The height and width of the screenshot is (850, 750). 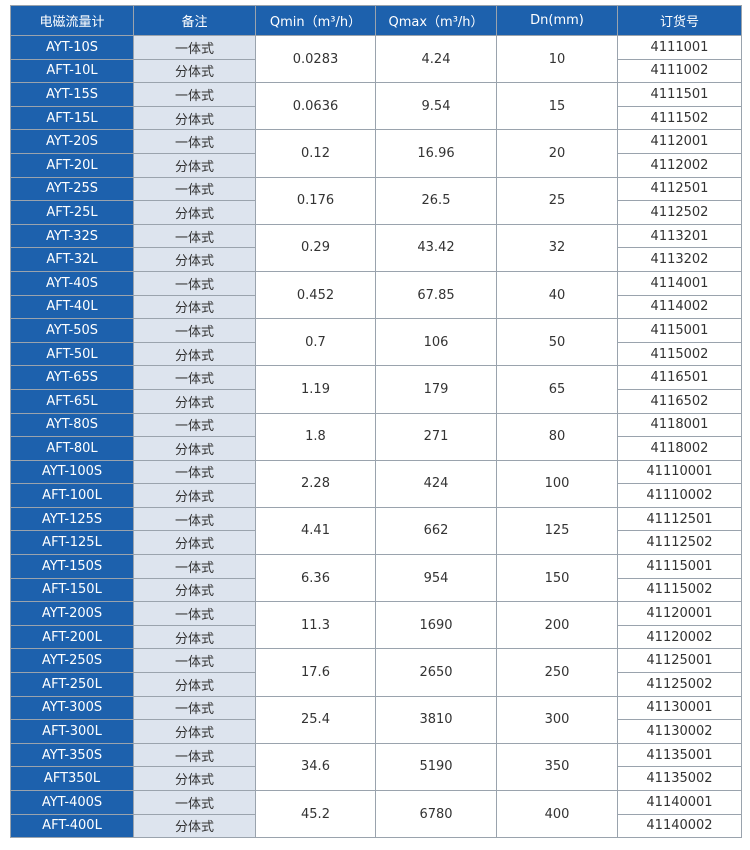 What do you see at coordinates (72, 71) in the screenshot?
I see `model-cell: AFT-10L` at bounding box center [72, 71].